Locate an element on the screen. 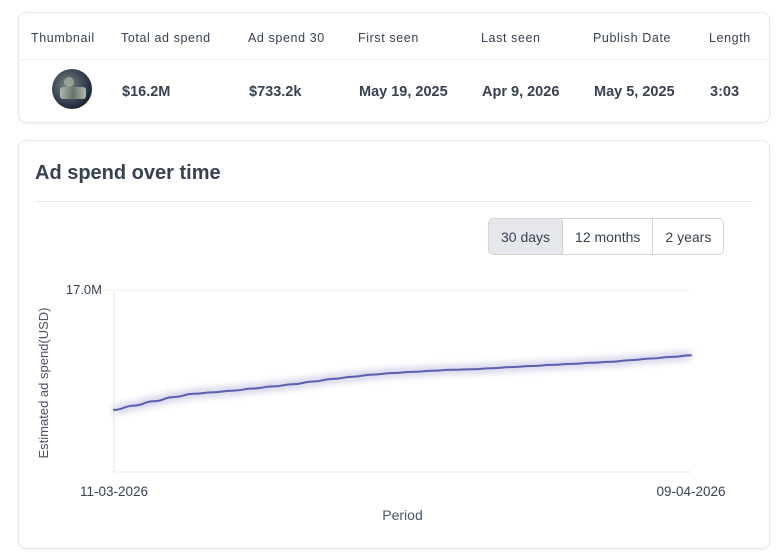  chart-title: Ad spend over time is located at coordinates (128, 173).